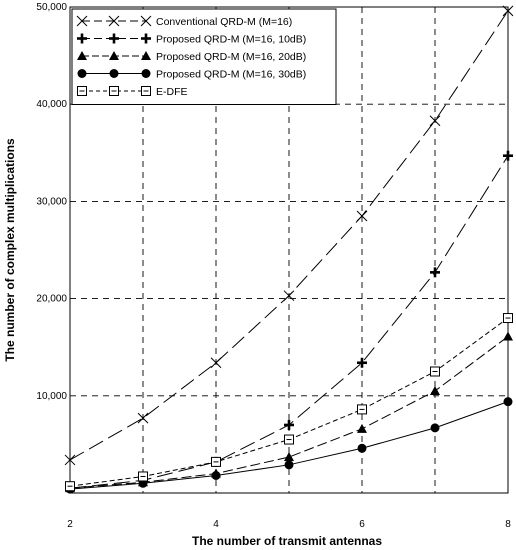  What do you see at coordinates (51, 396) in the screenshot?
I see `y-tick-label: 10,000` at bounding box center [51, 396].